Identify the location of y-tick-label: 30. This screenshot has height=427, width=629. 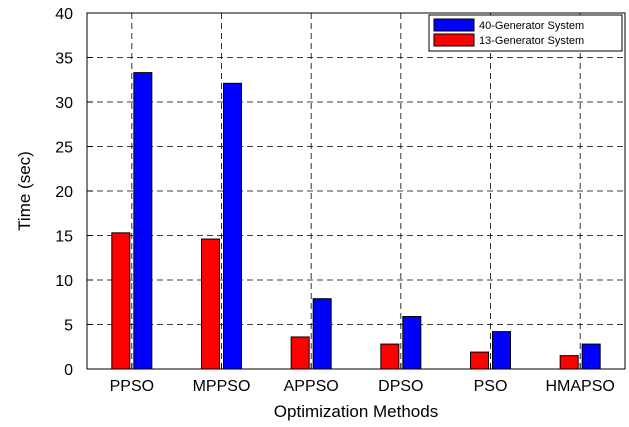
(64, 103).